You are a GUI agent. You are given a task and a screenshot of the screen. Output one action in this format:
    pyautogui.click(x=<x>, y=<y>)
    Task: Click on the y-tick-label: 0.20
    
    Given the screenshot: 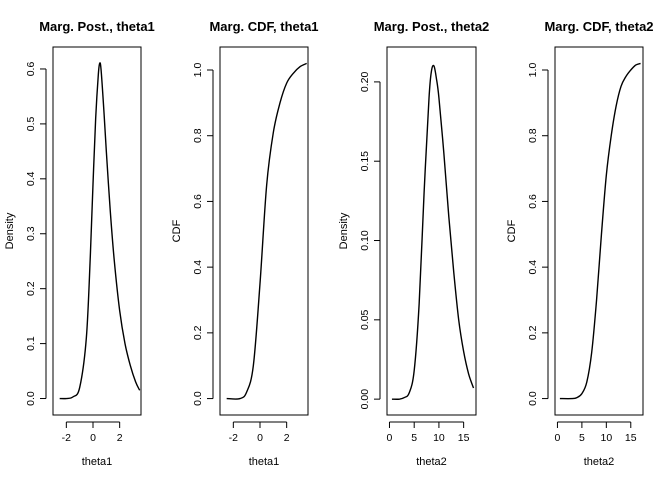 What is the action you would take?
    pyautogui.click(x=365, y=82)
    